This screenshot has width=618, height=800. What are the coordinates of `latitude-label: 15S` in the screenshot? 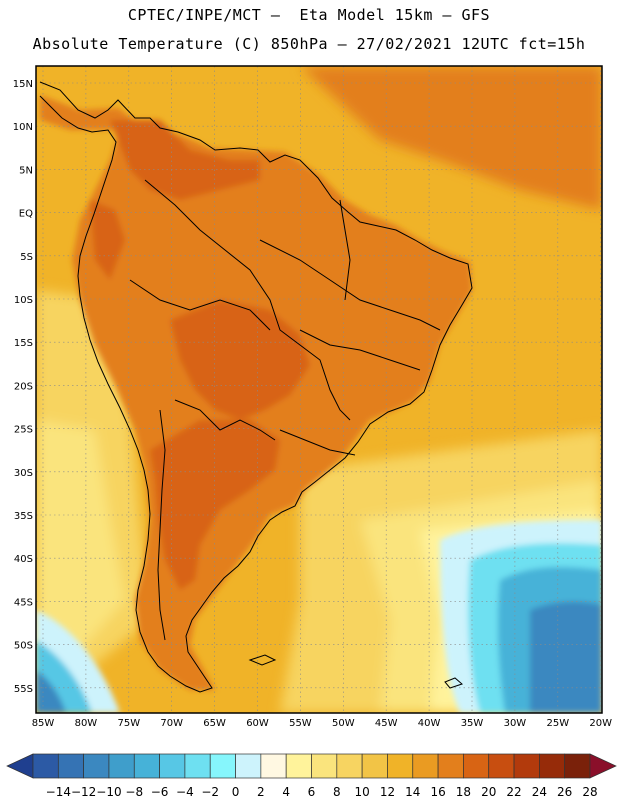 It's located at (23, 343).